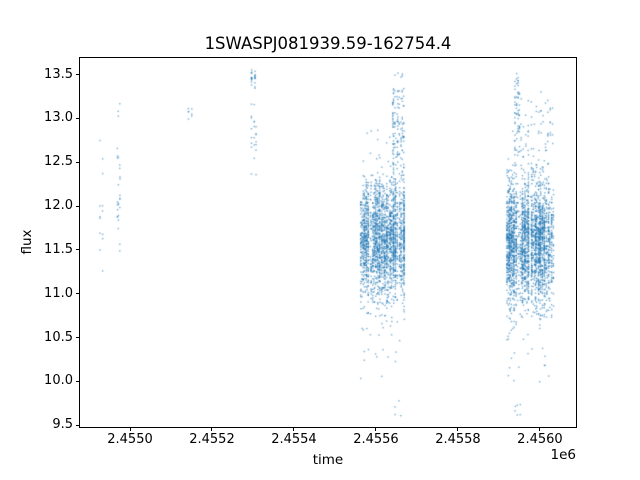 This screenshot has width=640, height=480. What do you see at coordinates (58, 74) in the screenshot?
I see `y-tick-label: 13.5` at bounding box center [58, 74].